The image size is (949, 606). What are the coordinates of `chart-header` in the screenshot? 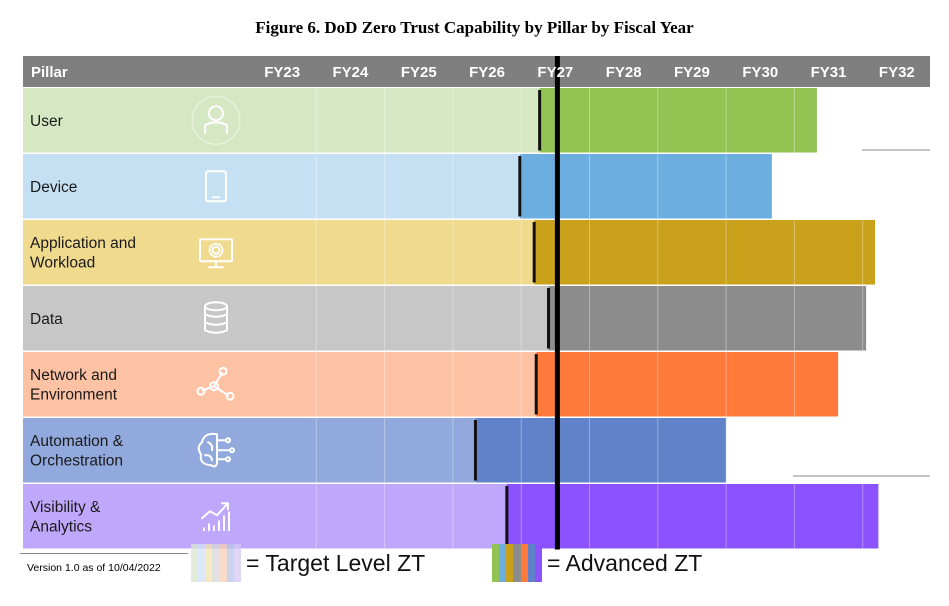 It's located at (476, 71).